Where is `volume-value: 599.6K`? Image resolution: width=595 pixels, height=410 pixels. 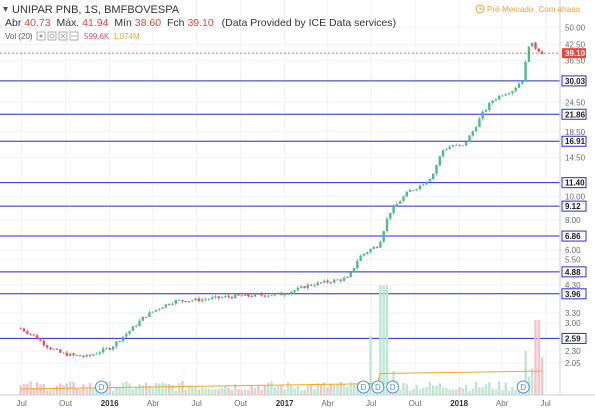 volume-value: 599.6K is located at coordinates (97, 36).